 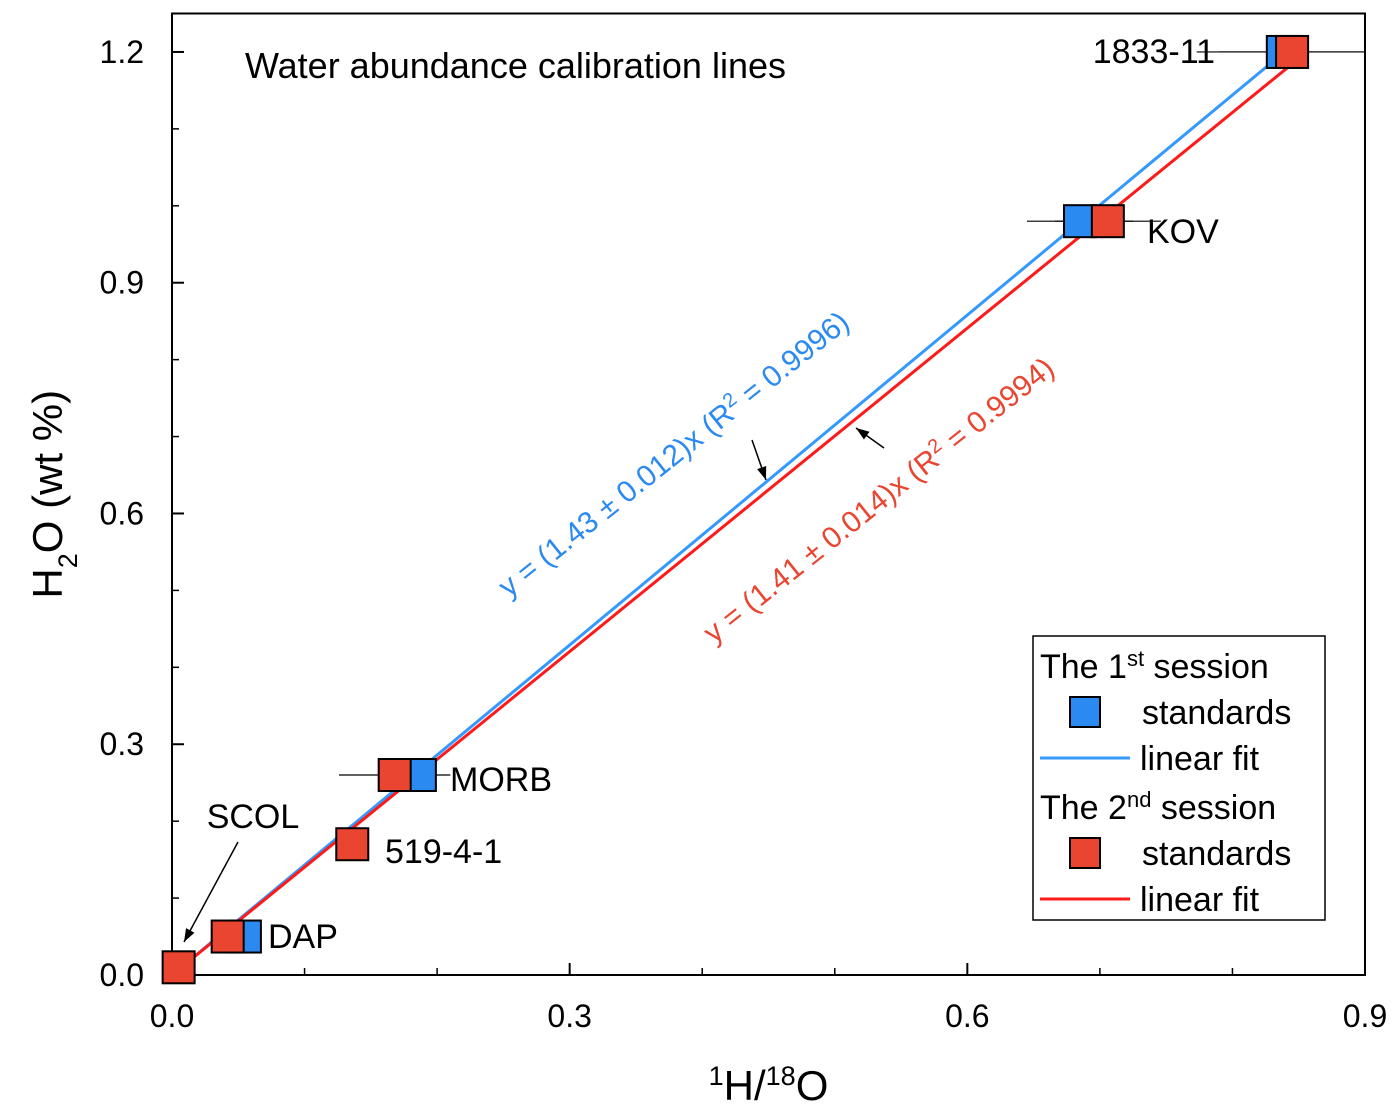 I want to click on sample-label: DAP, so click(x=303, y=937).